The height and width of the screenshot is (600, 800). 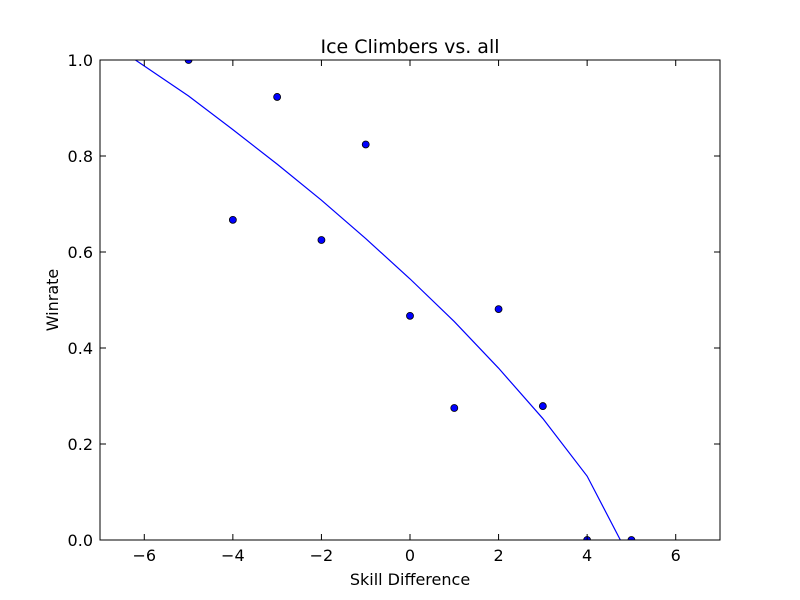 I want to click on x-tick-label: 6, so click(x=676, y=555).